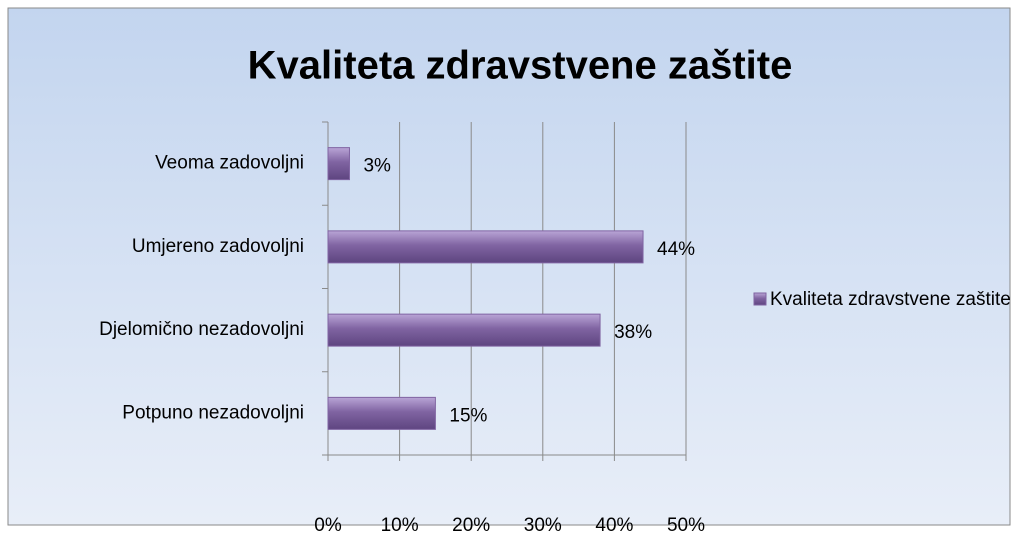 Image resolution: width=1019 pixels, height=533 pixels. Describe the element at coordinates (471, 524) in the screenshot. I see `x-tick-label: 20%` at that location.